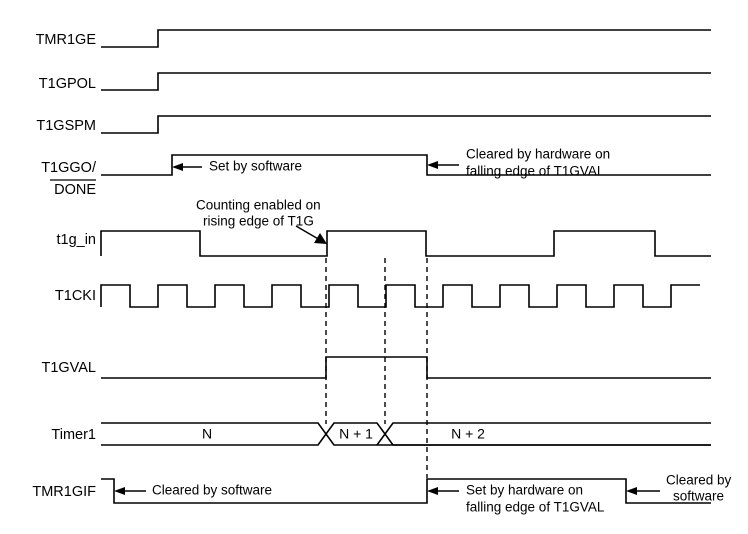  Describe the element at coordinates (535, 507) in the screenshot. I see `annotation-text-set-by-hardware-line2: falling edge of T1GVAL` at that location.